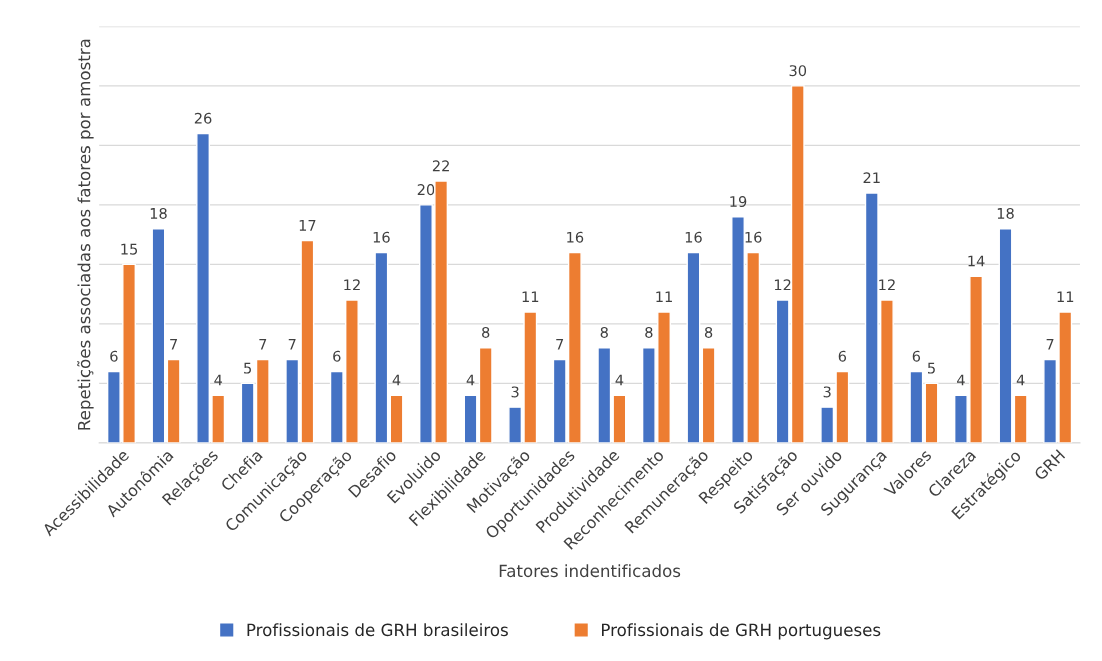 The width and height of the screenshot is (1102, 661). I want to click on y-axis-title: Repetições associadas aos fatores por amostra, so click(85, 234).